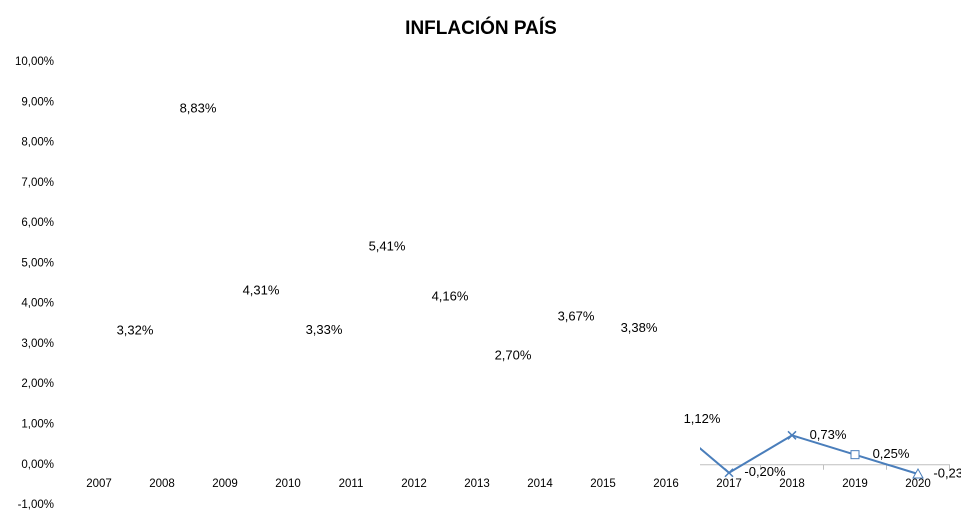 This screenshot has width=961, height=518. What do you see at coordinates (37, 465) in the screenshot?
I see `y-tick-label: 0,00%` at bounding box center [37, 465].